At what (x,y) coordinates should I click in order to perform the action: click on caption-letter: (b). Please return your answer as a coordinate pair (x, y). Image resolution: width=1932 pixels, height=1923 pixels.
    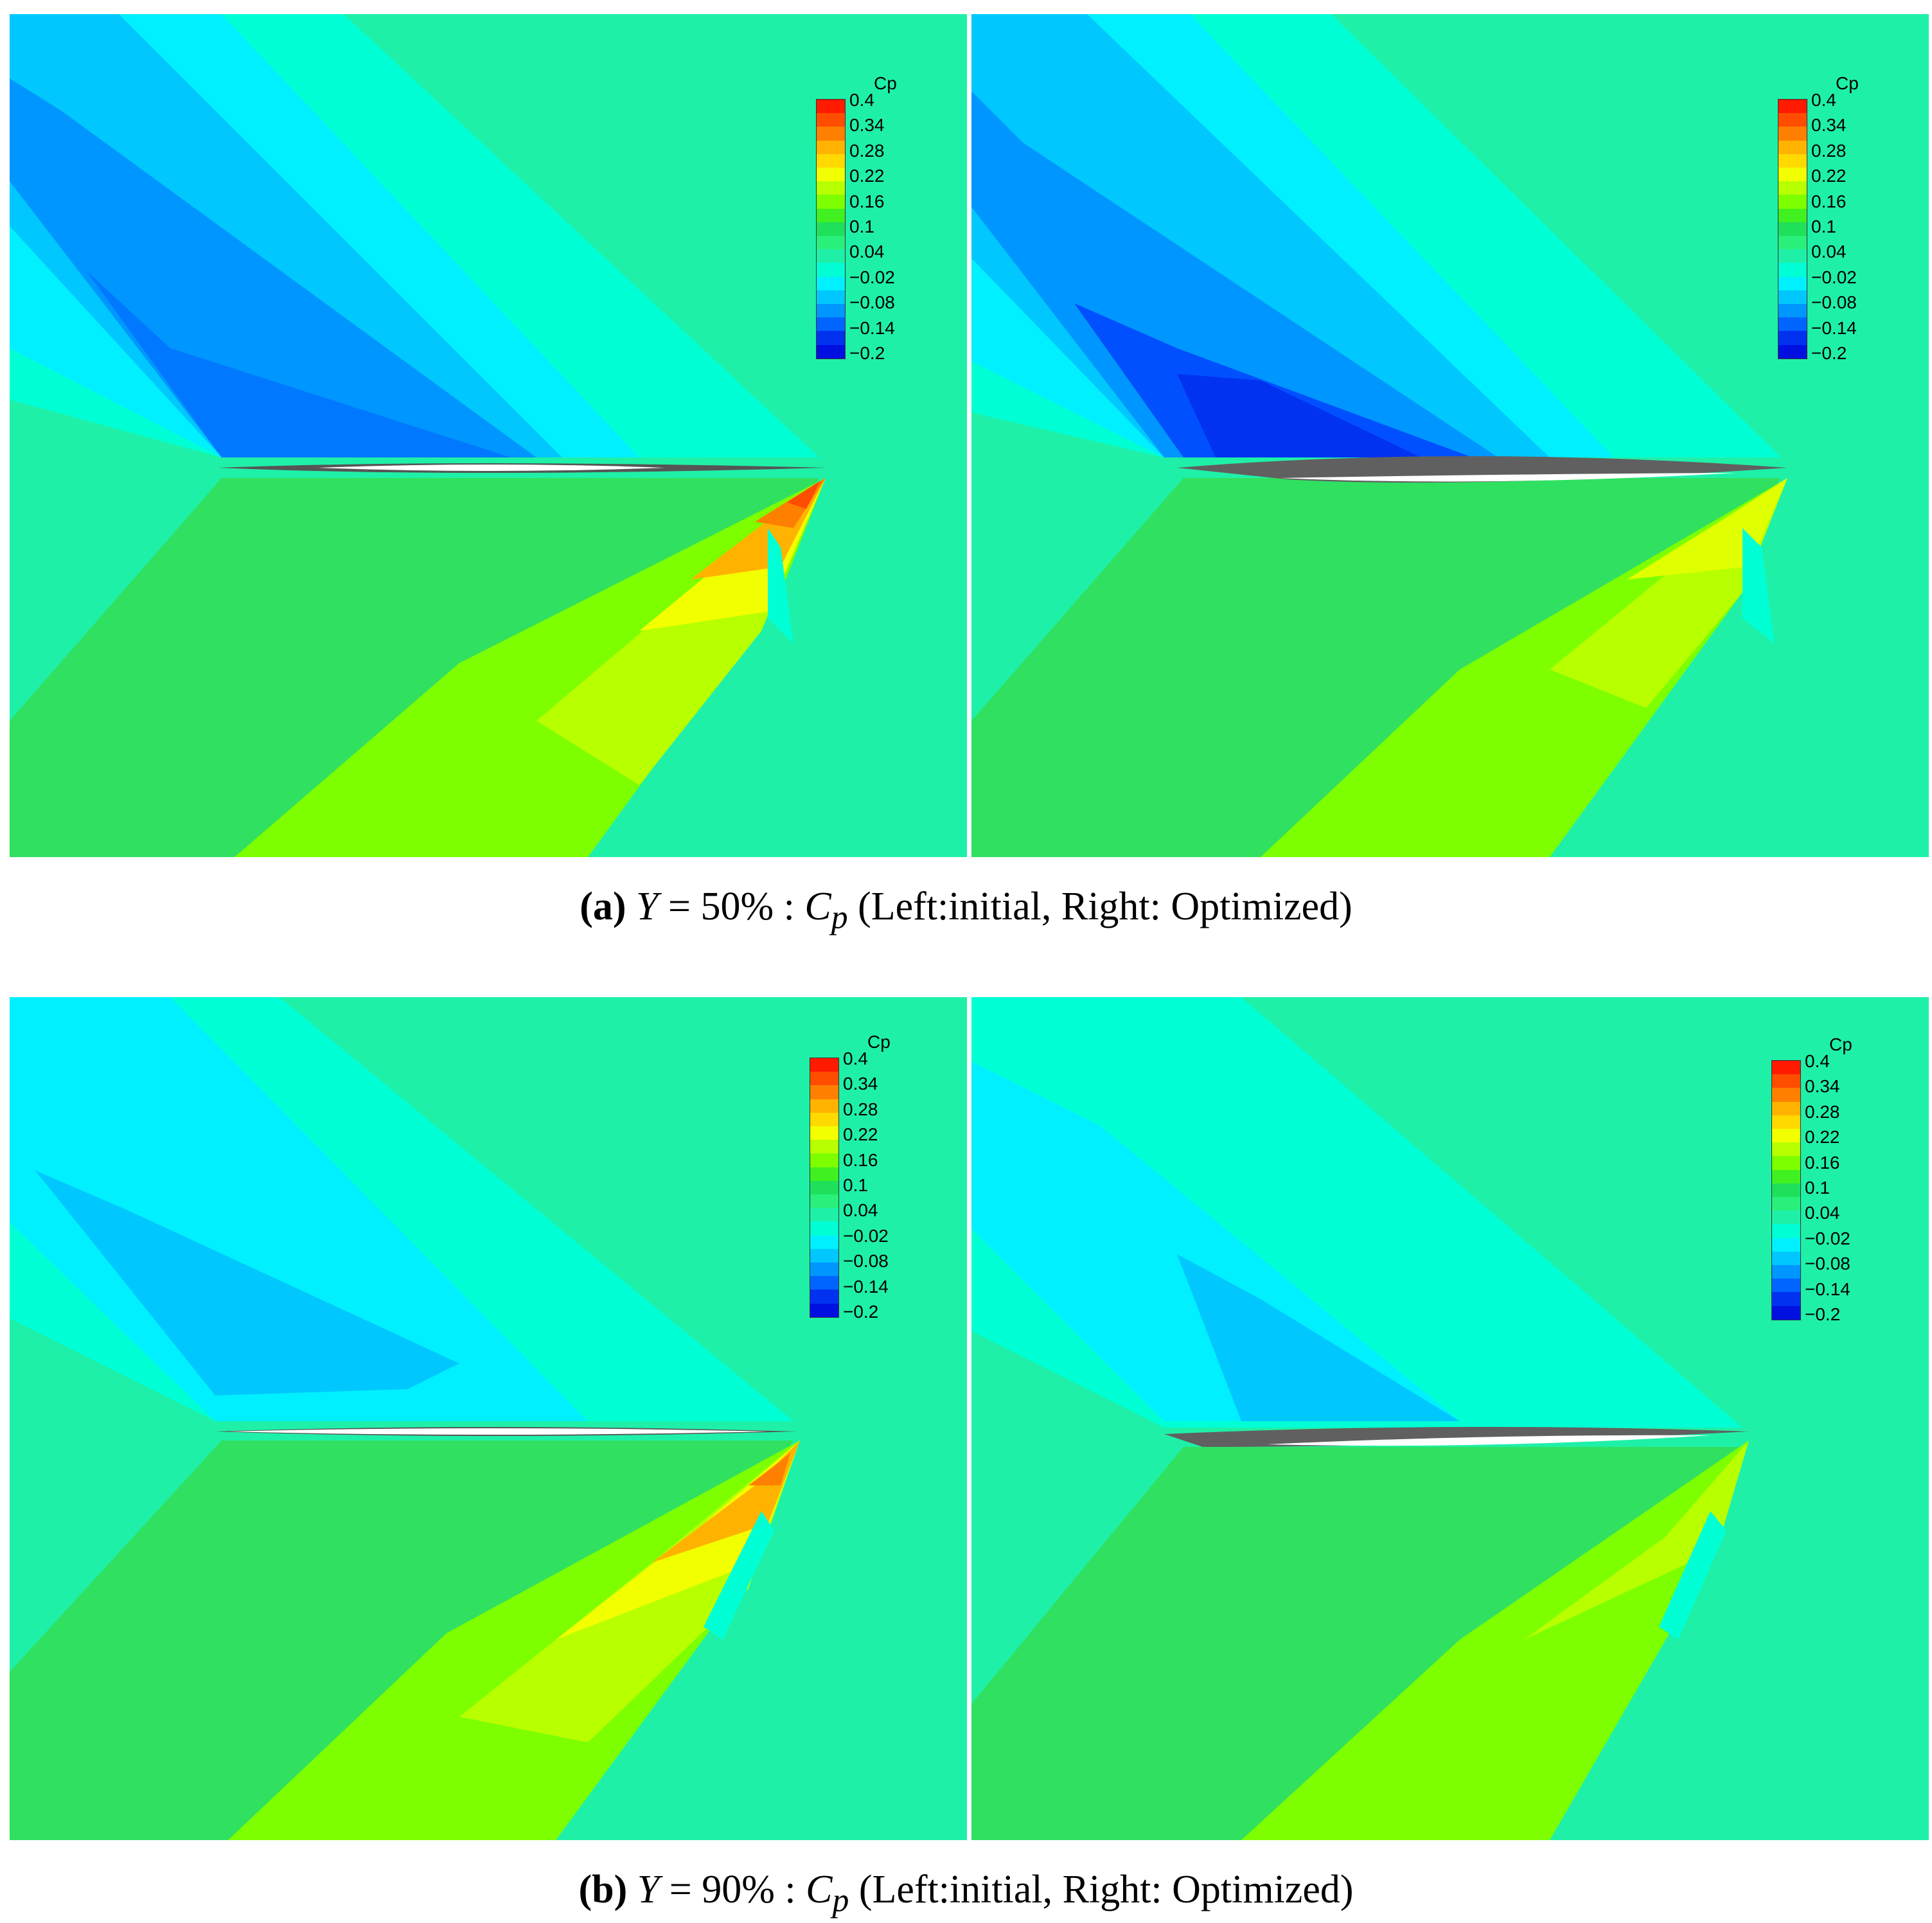
    Looking at the image, I should click on (603, 1889).